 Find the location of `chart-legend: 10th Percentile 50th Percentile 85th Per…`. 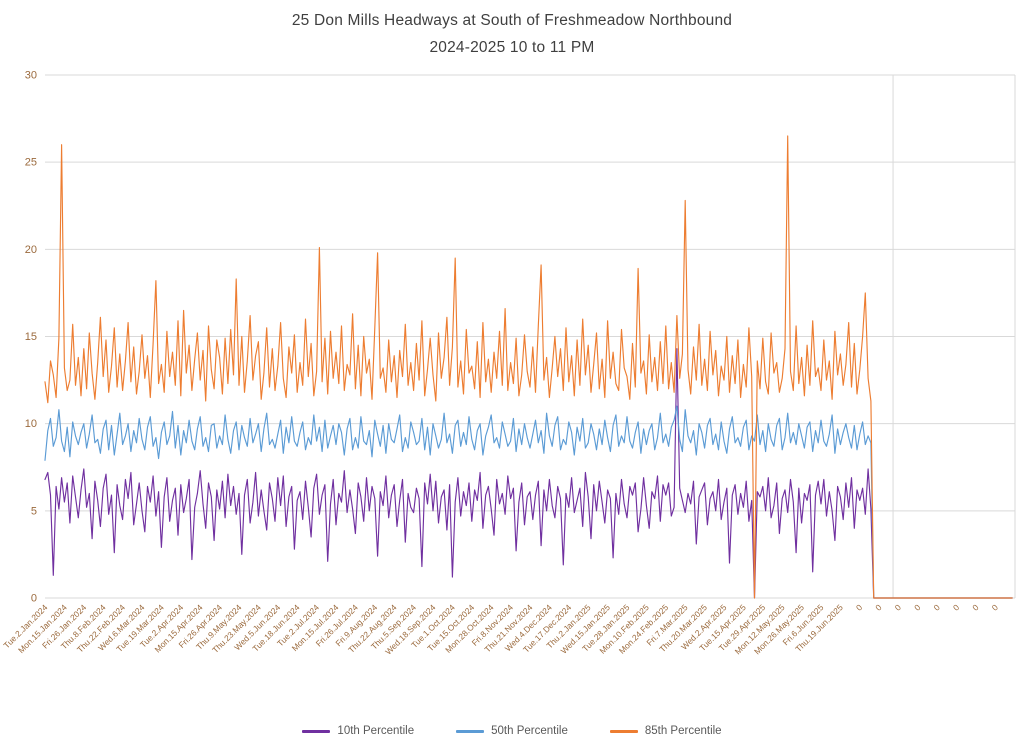

chart-legend: 10th Percentile 50th Percentile 85th Per… is located at coordinates (512, 731).